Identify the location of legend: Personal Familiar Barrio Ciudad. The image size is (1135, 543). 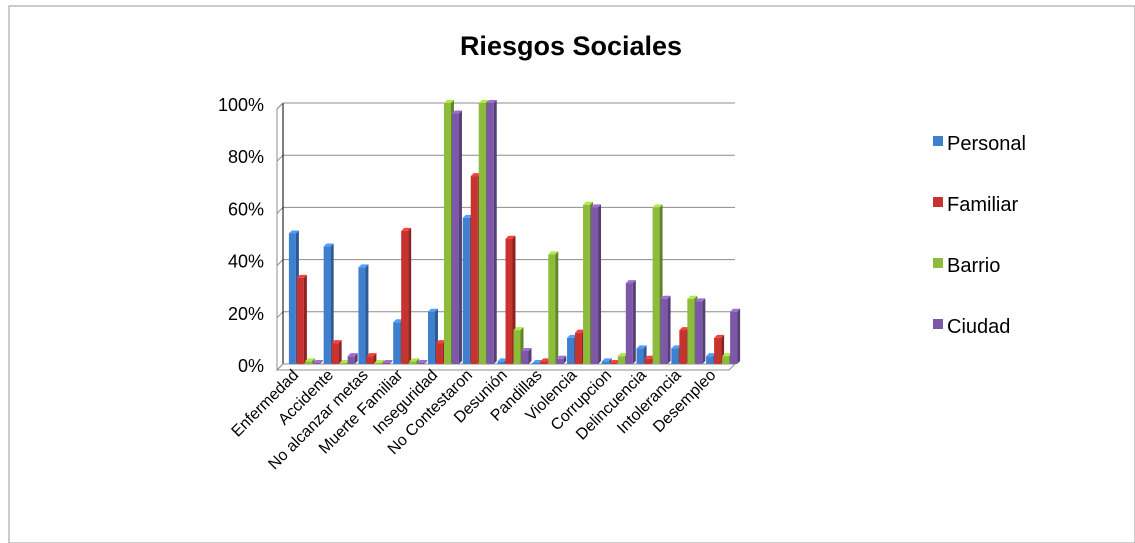
(979, 235).